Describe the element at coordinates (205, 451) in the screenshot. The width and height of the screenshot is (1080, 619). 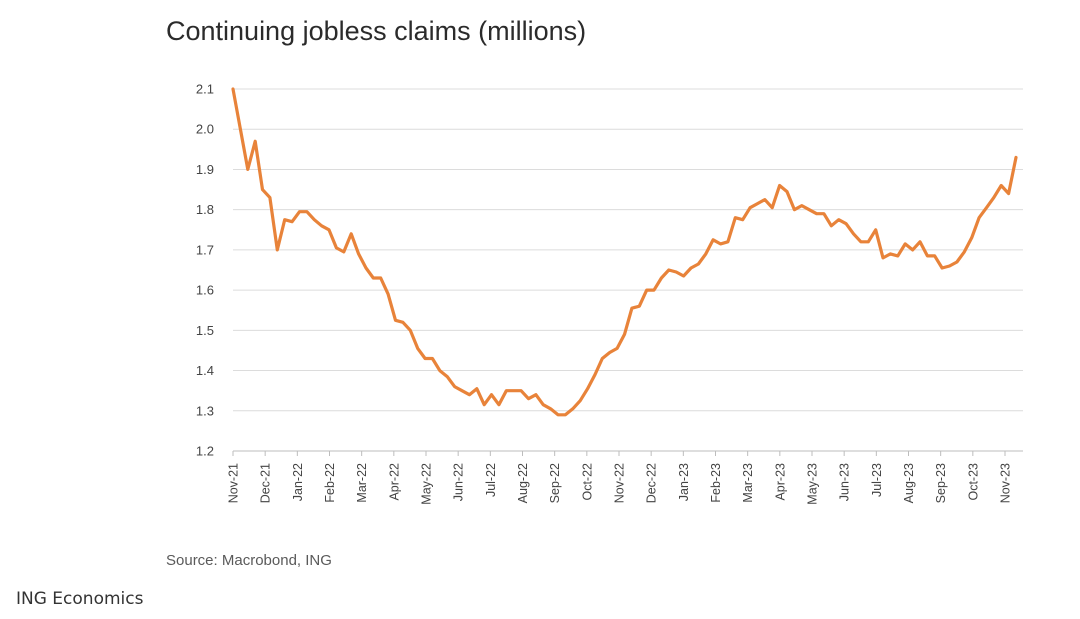
I see `y-tick-label: 1.2` at that location.